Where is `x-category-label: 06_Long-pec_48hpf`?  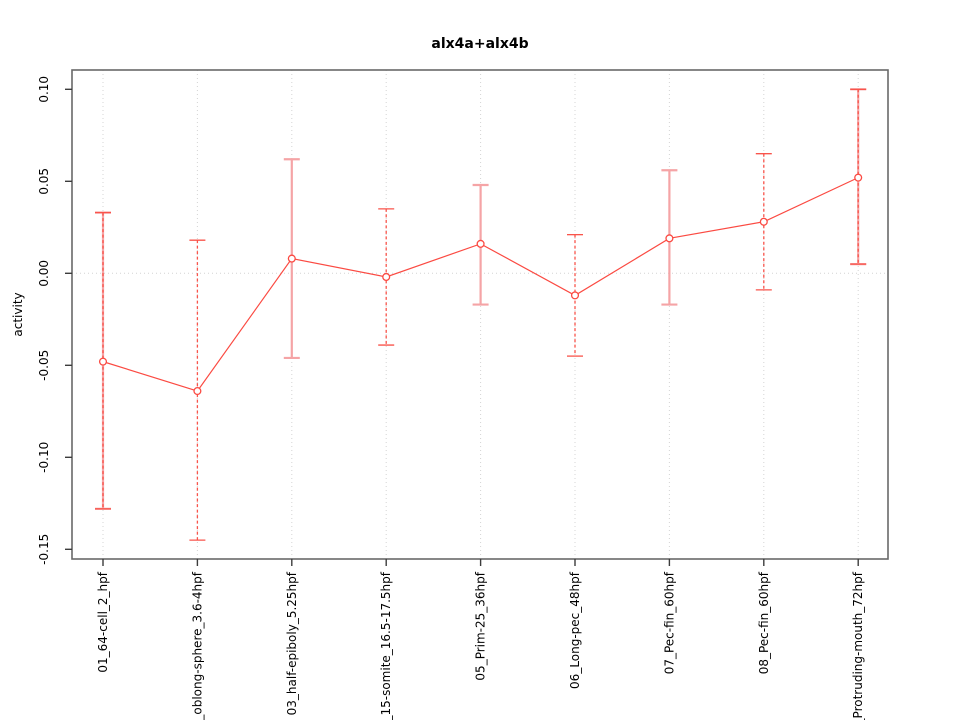 x-category-label: 06_Long-pec_48hpf is located at coordinates (575, 630).